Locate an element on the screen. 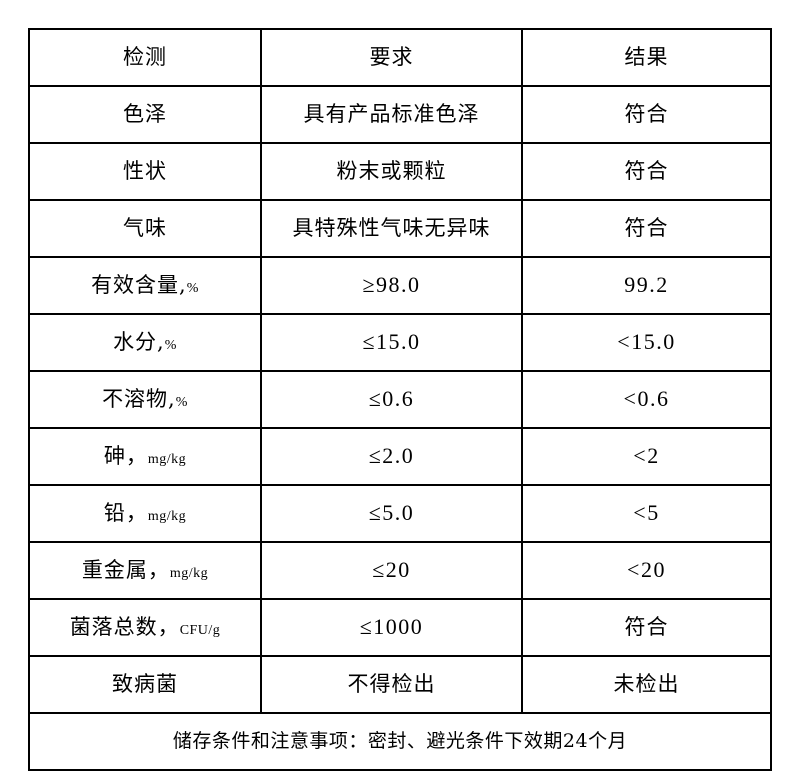 This screenshot has height=771, width=800. row-item-name: 气味 is located at coordinates (145, 228).